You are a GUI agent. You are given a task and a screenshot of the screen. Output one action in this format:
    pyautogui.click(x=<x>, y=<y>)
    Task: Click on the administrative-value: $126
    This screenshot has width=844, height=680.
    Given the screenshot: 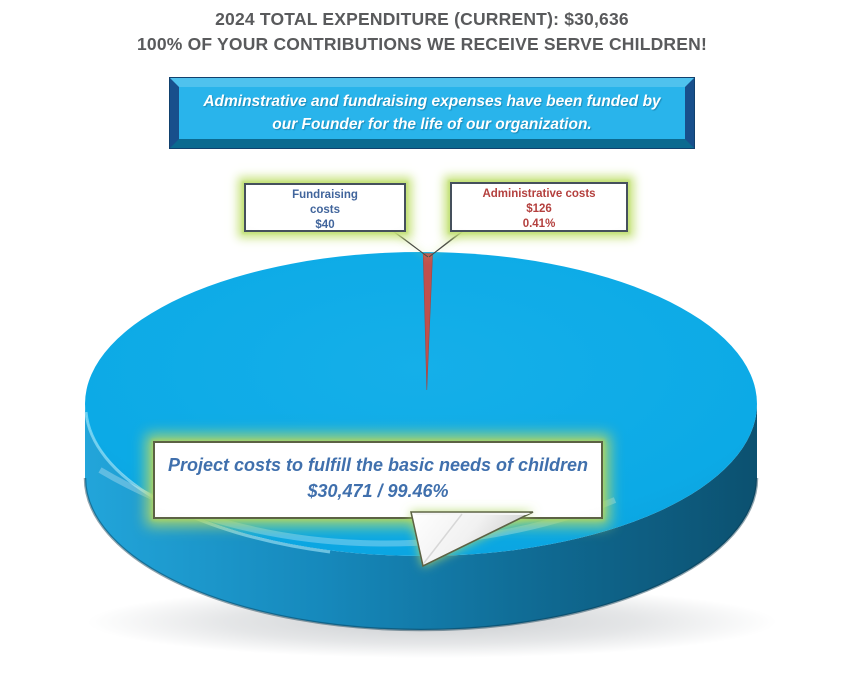 What is the action you would take?
    pyautogui.click(x=539, y=209)
    